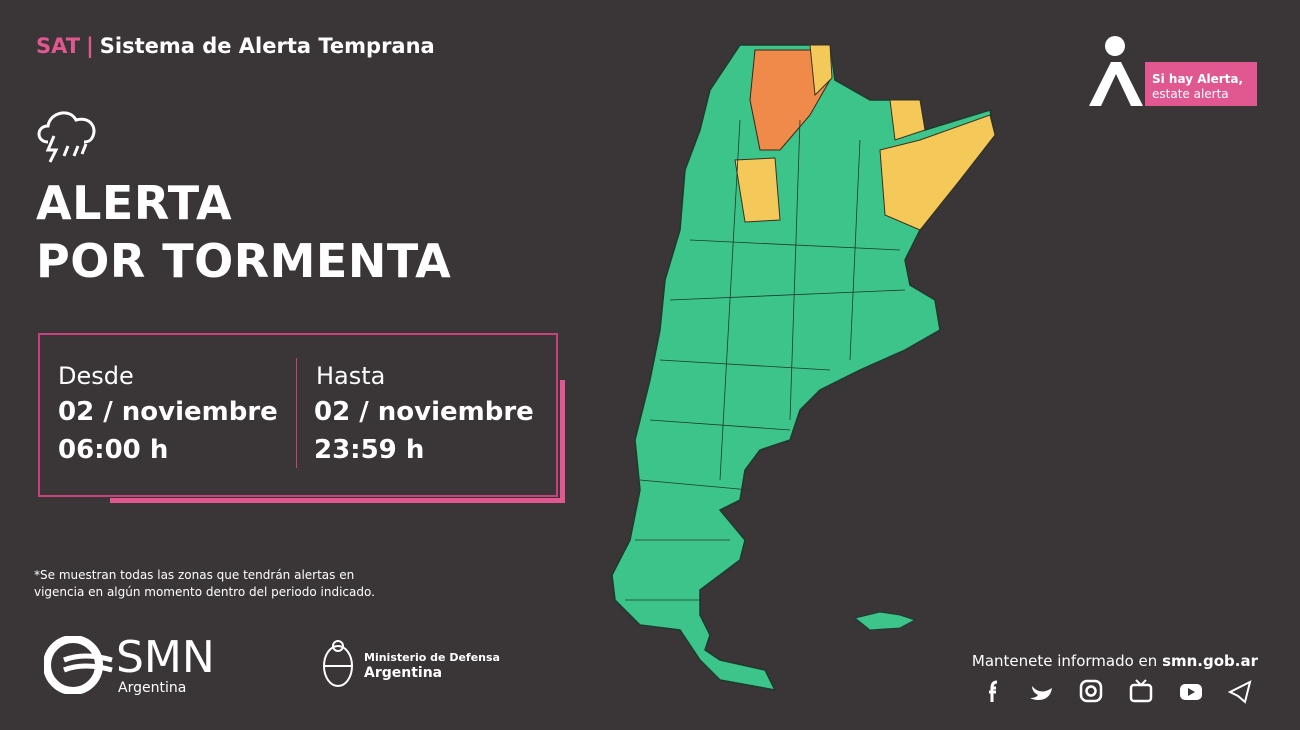  Describe the element at coordinates (165, 657) in the screenshot. I see `smn-logo: SMN` at that location.